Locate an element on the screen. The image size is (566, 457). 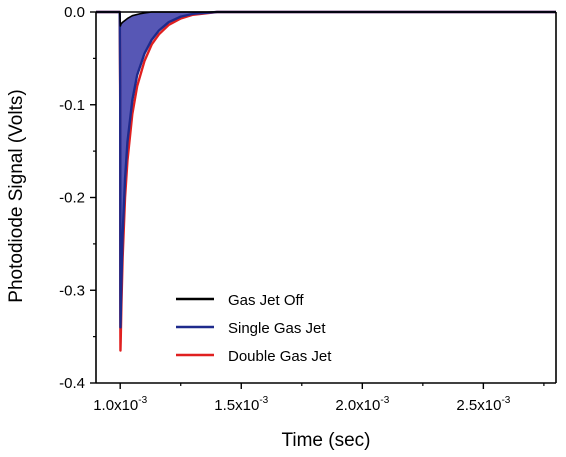
x-tick-label: 1.0x10⁻³ is located at coordinates (120, 404).